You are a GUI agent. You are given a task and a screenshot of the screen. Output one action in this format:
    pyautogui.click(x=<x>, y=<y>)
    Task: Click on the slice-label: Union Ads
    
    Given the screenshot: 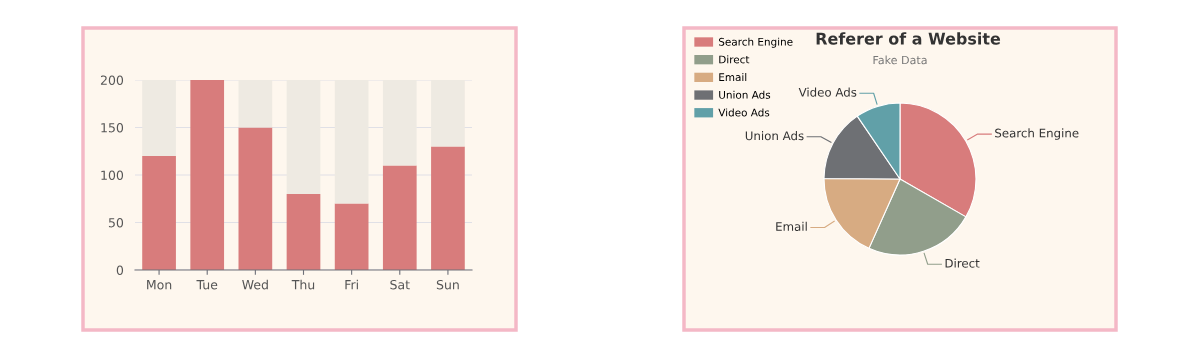 What is the action you would take?
    pyautogui.click(x=774, y=136)
    